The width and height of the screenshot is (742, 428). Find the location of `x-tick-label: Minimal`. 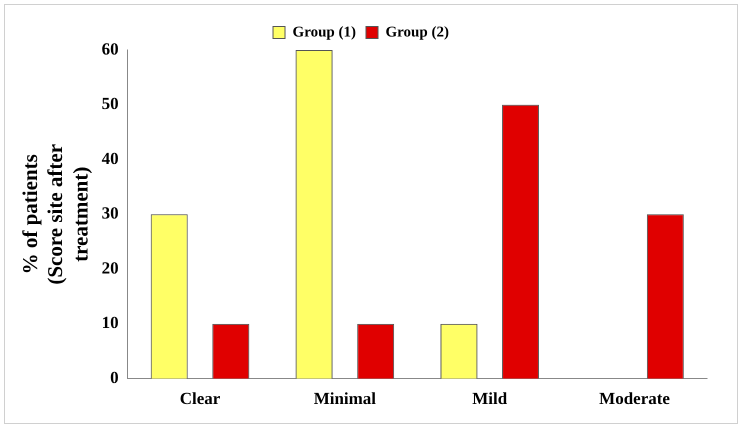

x-tick-label: Minimal is located at coordinates (345, 398).